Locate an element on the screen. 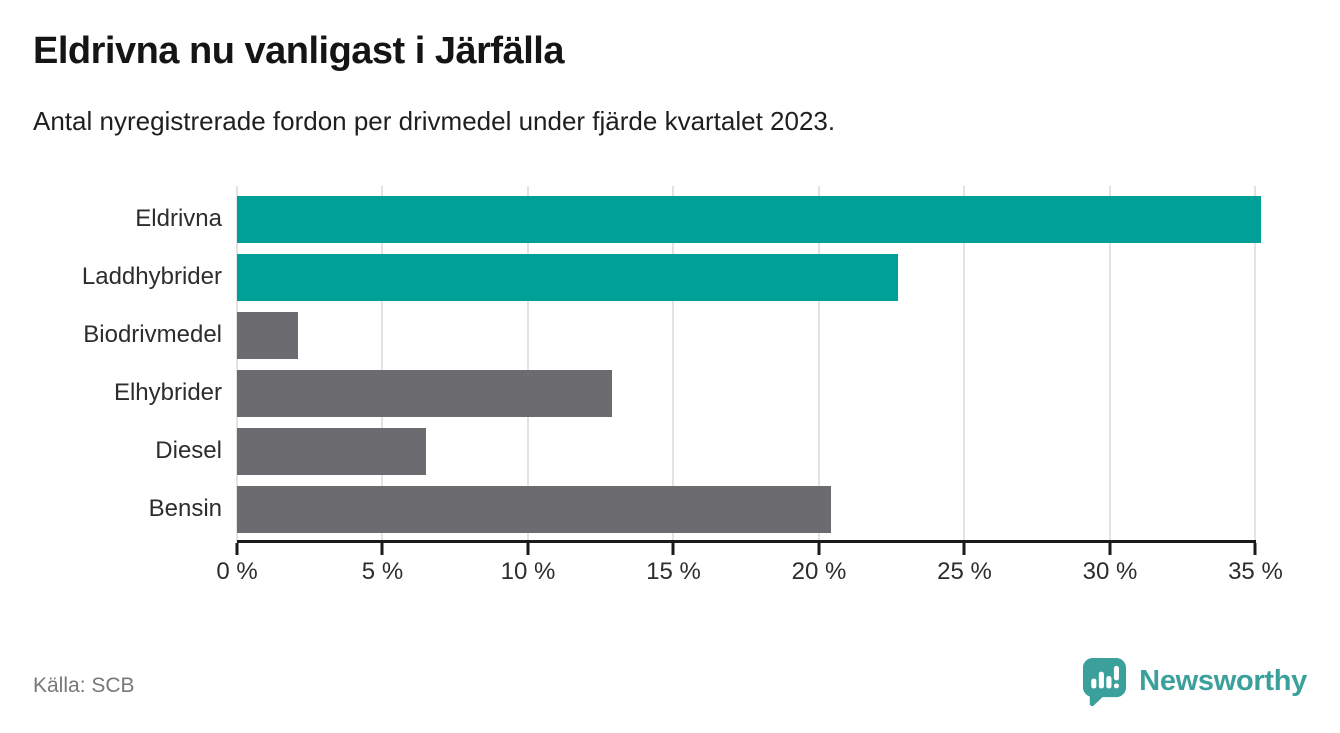 This screenshot has height=733, width=1340. x-tick-label: 15 % is located at coordinates (673, 571).